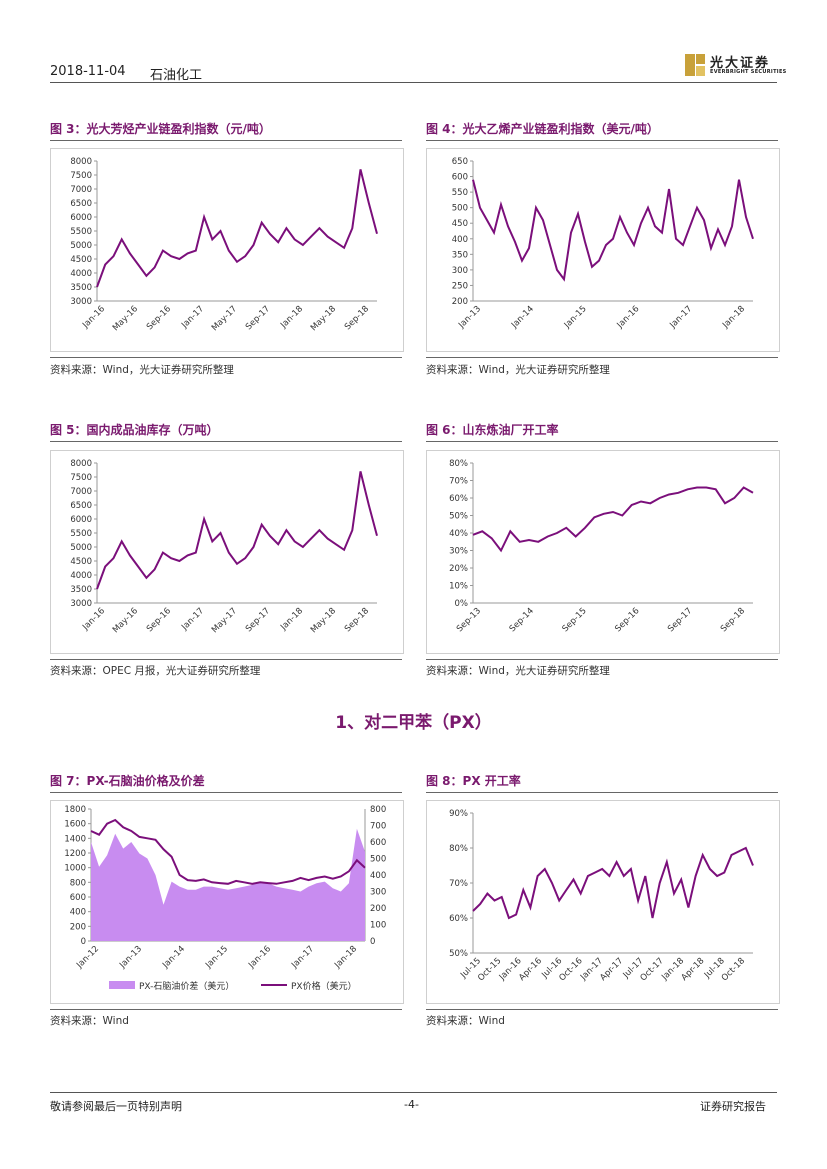 This screenshot has height=1169, width=827. What do you see at coordinates (357, 318) in the screenshot?
I see `fig3-x-tick-label: Sep-18` at bounding box center [357, 318].